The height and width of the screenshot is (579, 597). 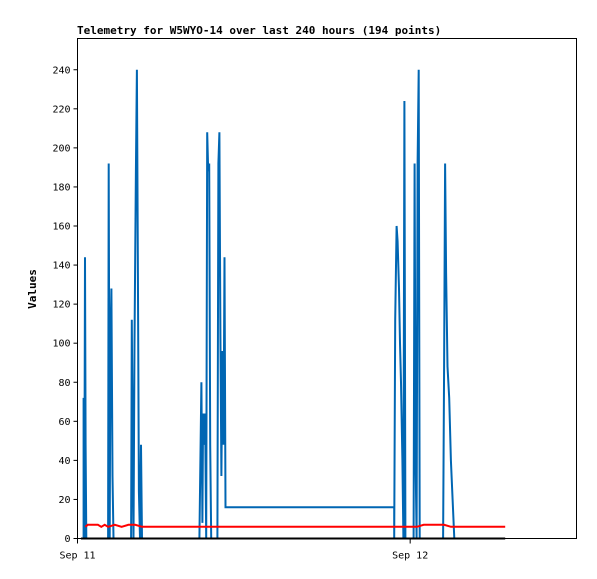 What do you see at coordinates (77, 556) in the screenshot?
I see `x-tick-label: Sep 11` at bounding box center [77, 556].